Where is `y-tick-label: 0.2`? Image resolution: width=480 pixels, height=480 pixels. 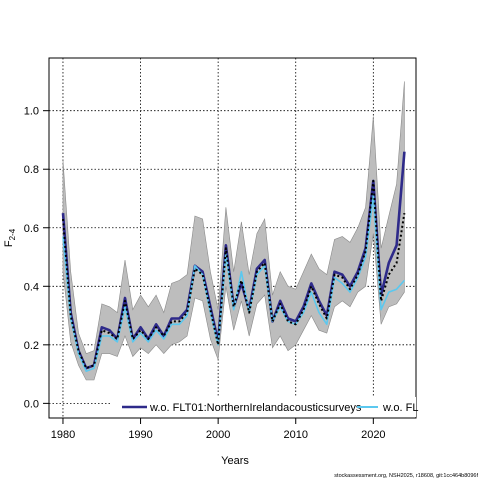
y-tick-label: 0.2 is located at coordinates (31, 346).